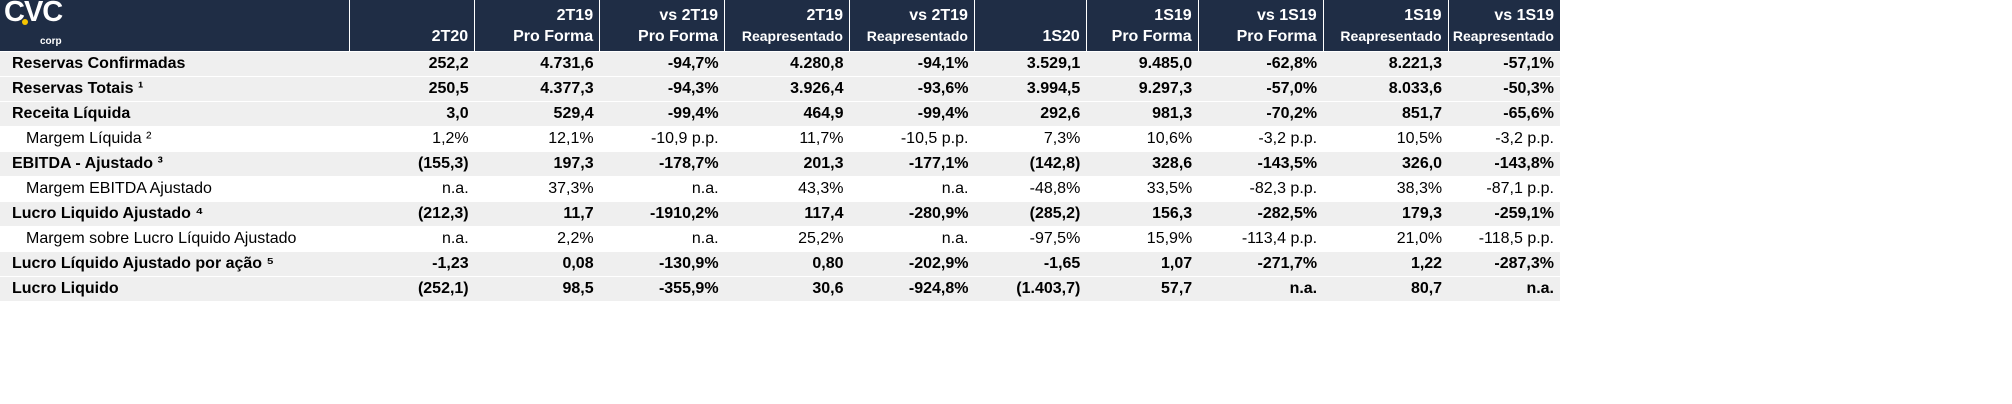  Describe the element at coordinates (787, 63) in the screenshot. I see `cell: 4.280,8` at that location.